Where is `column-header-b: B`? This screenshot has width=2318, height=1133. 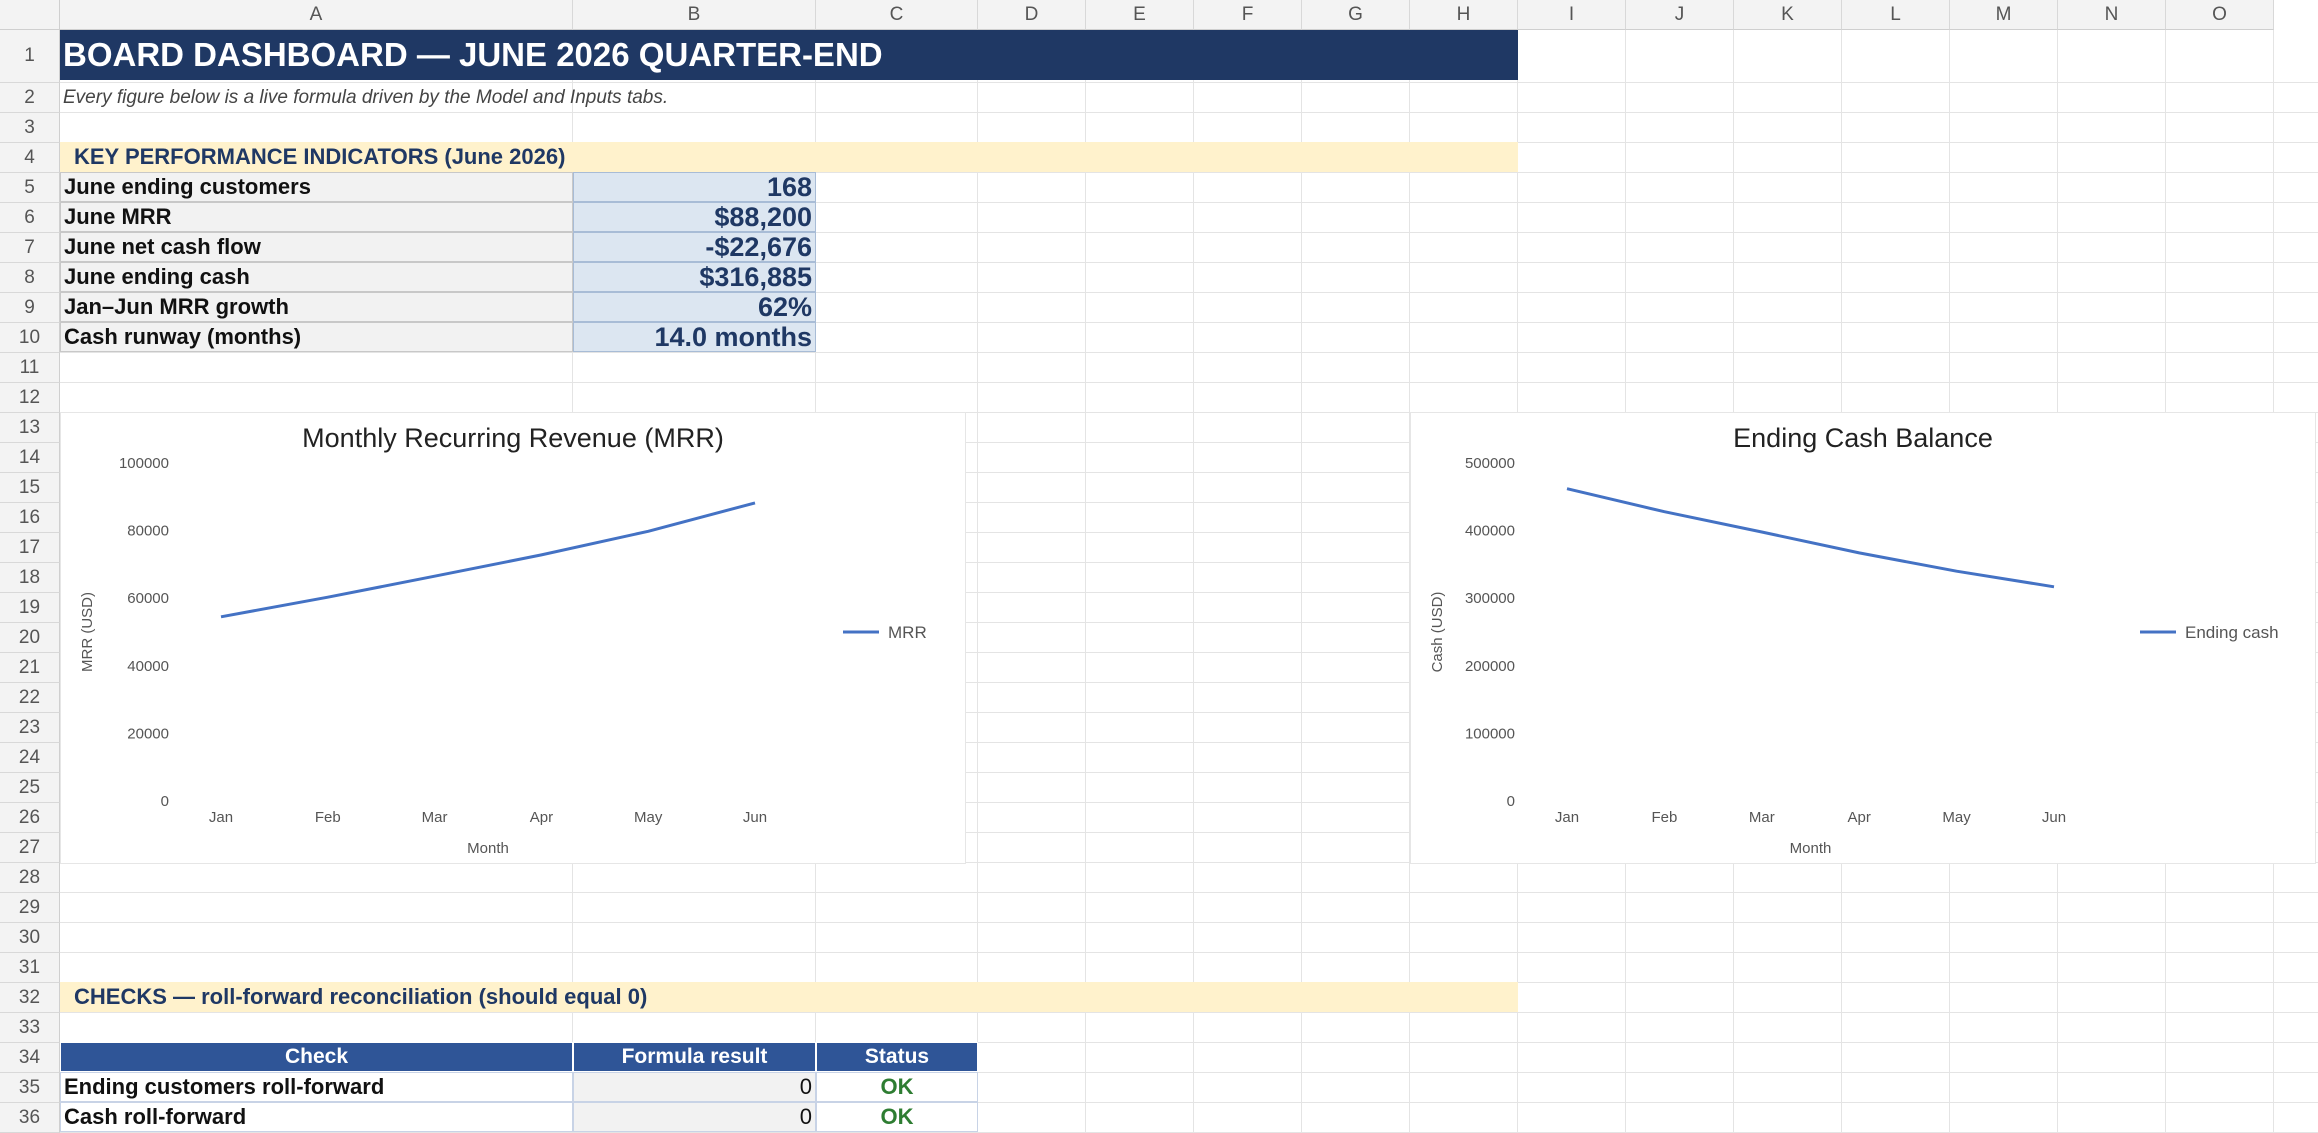 column-header-b: B is located at coordinates (694, 15).